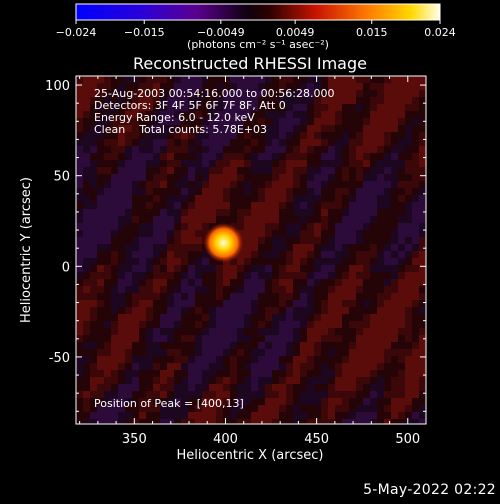  I want to click on y-axis-label: Heliocentric Y (arcsec), so click(26, 250).